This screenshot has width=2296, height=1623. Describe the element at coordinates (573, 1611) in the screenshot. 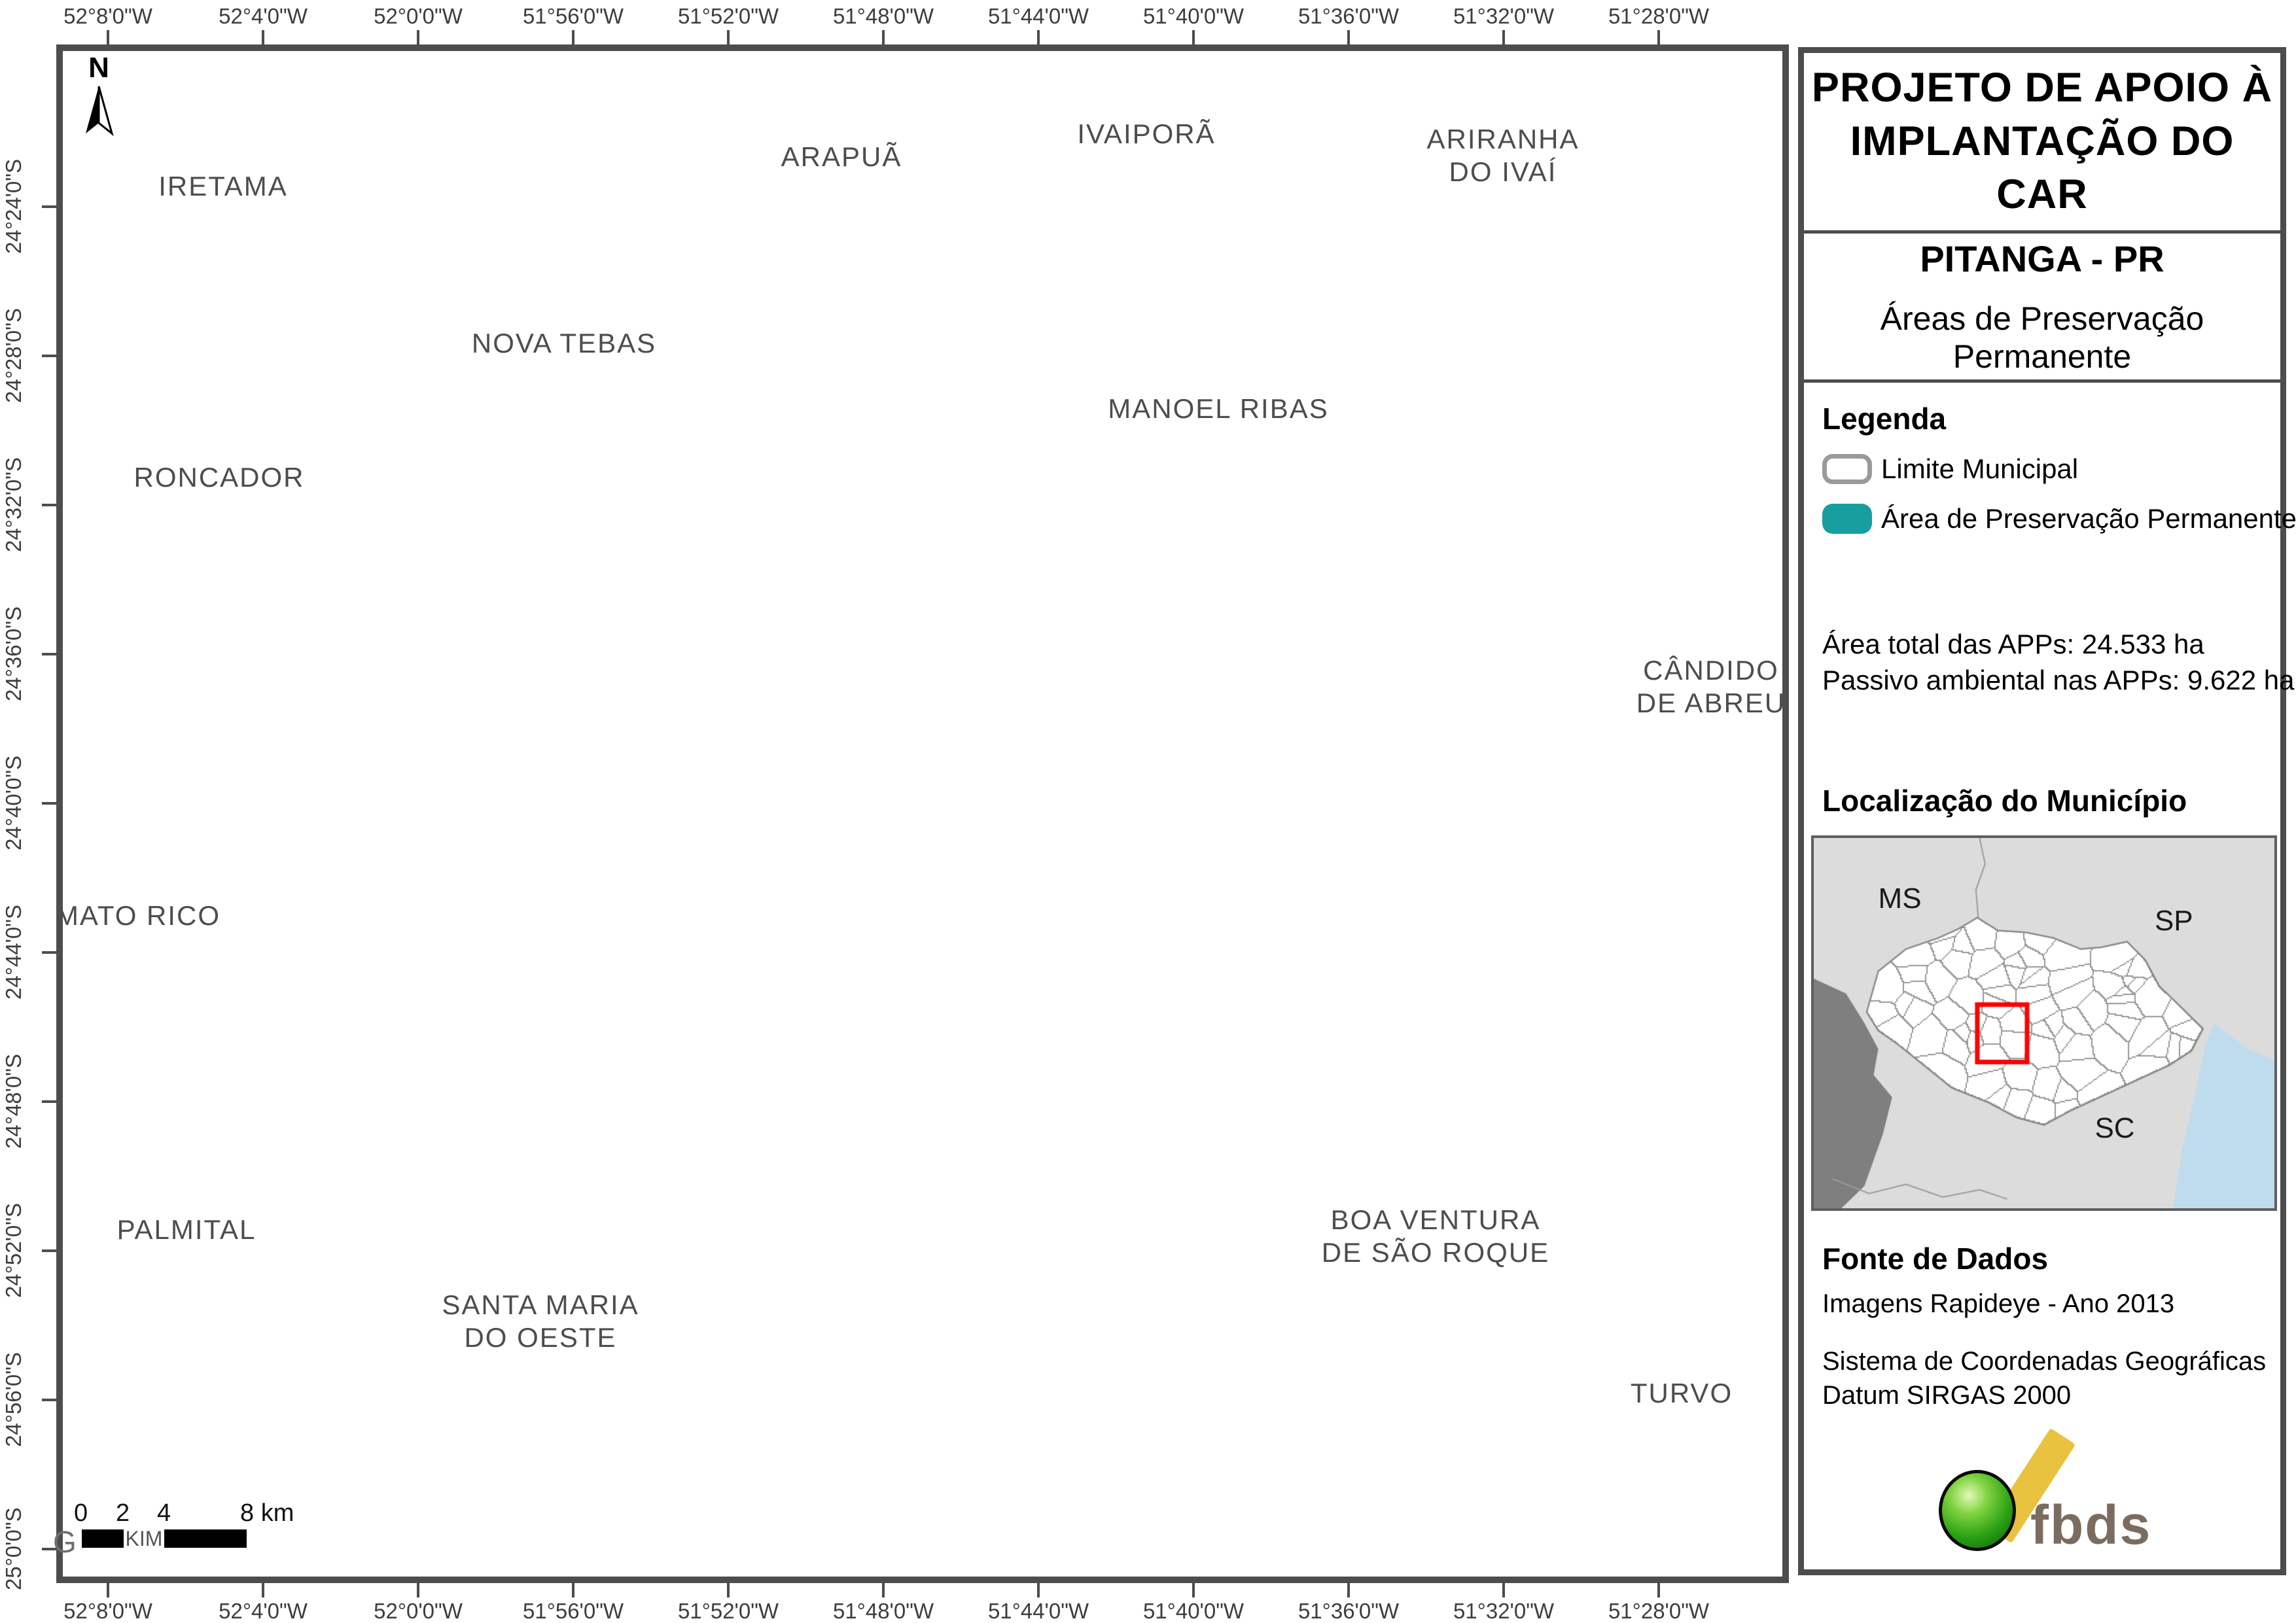

I see `bottom-axis-label: 51°56'0"W` at that location.